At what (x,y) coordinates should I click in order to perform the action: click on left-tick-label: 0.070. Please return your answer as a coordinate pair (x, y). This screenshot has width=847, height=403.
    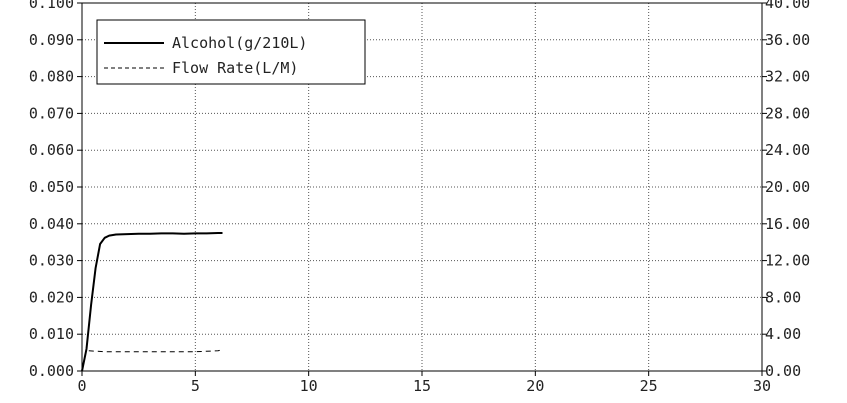
    Looking at the image, I should click on (51, 113).